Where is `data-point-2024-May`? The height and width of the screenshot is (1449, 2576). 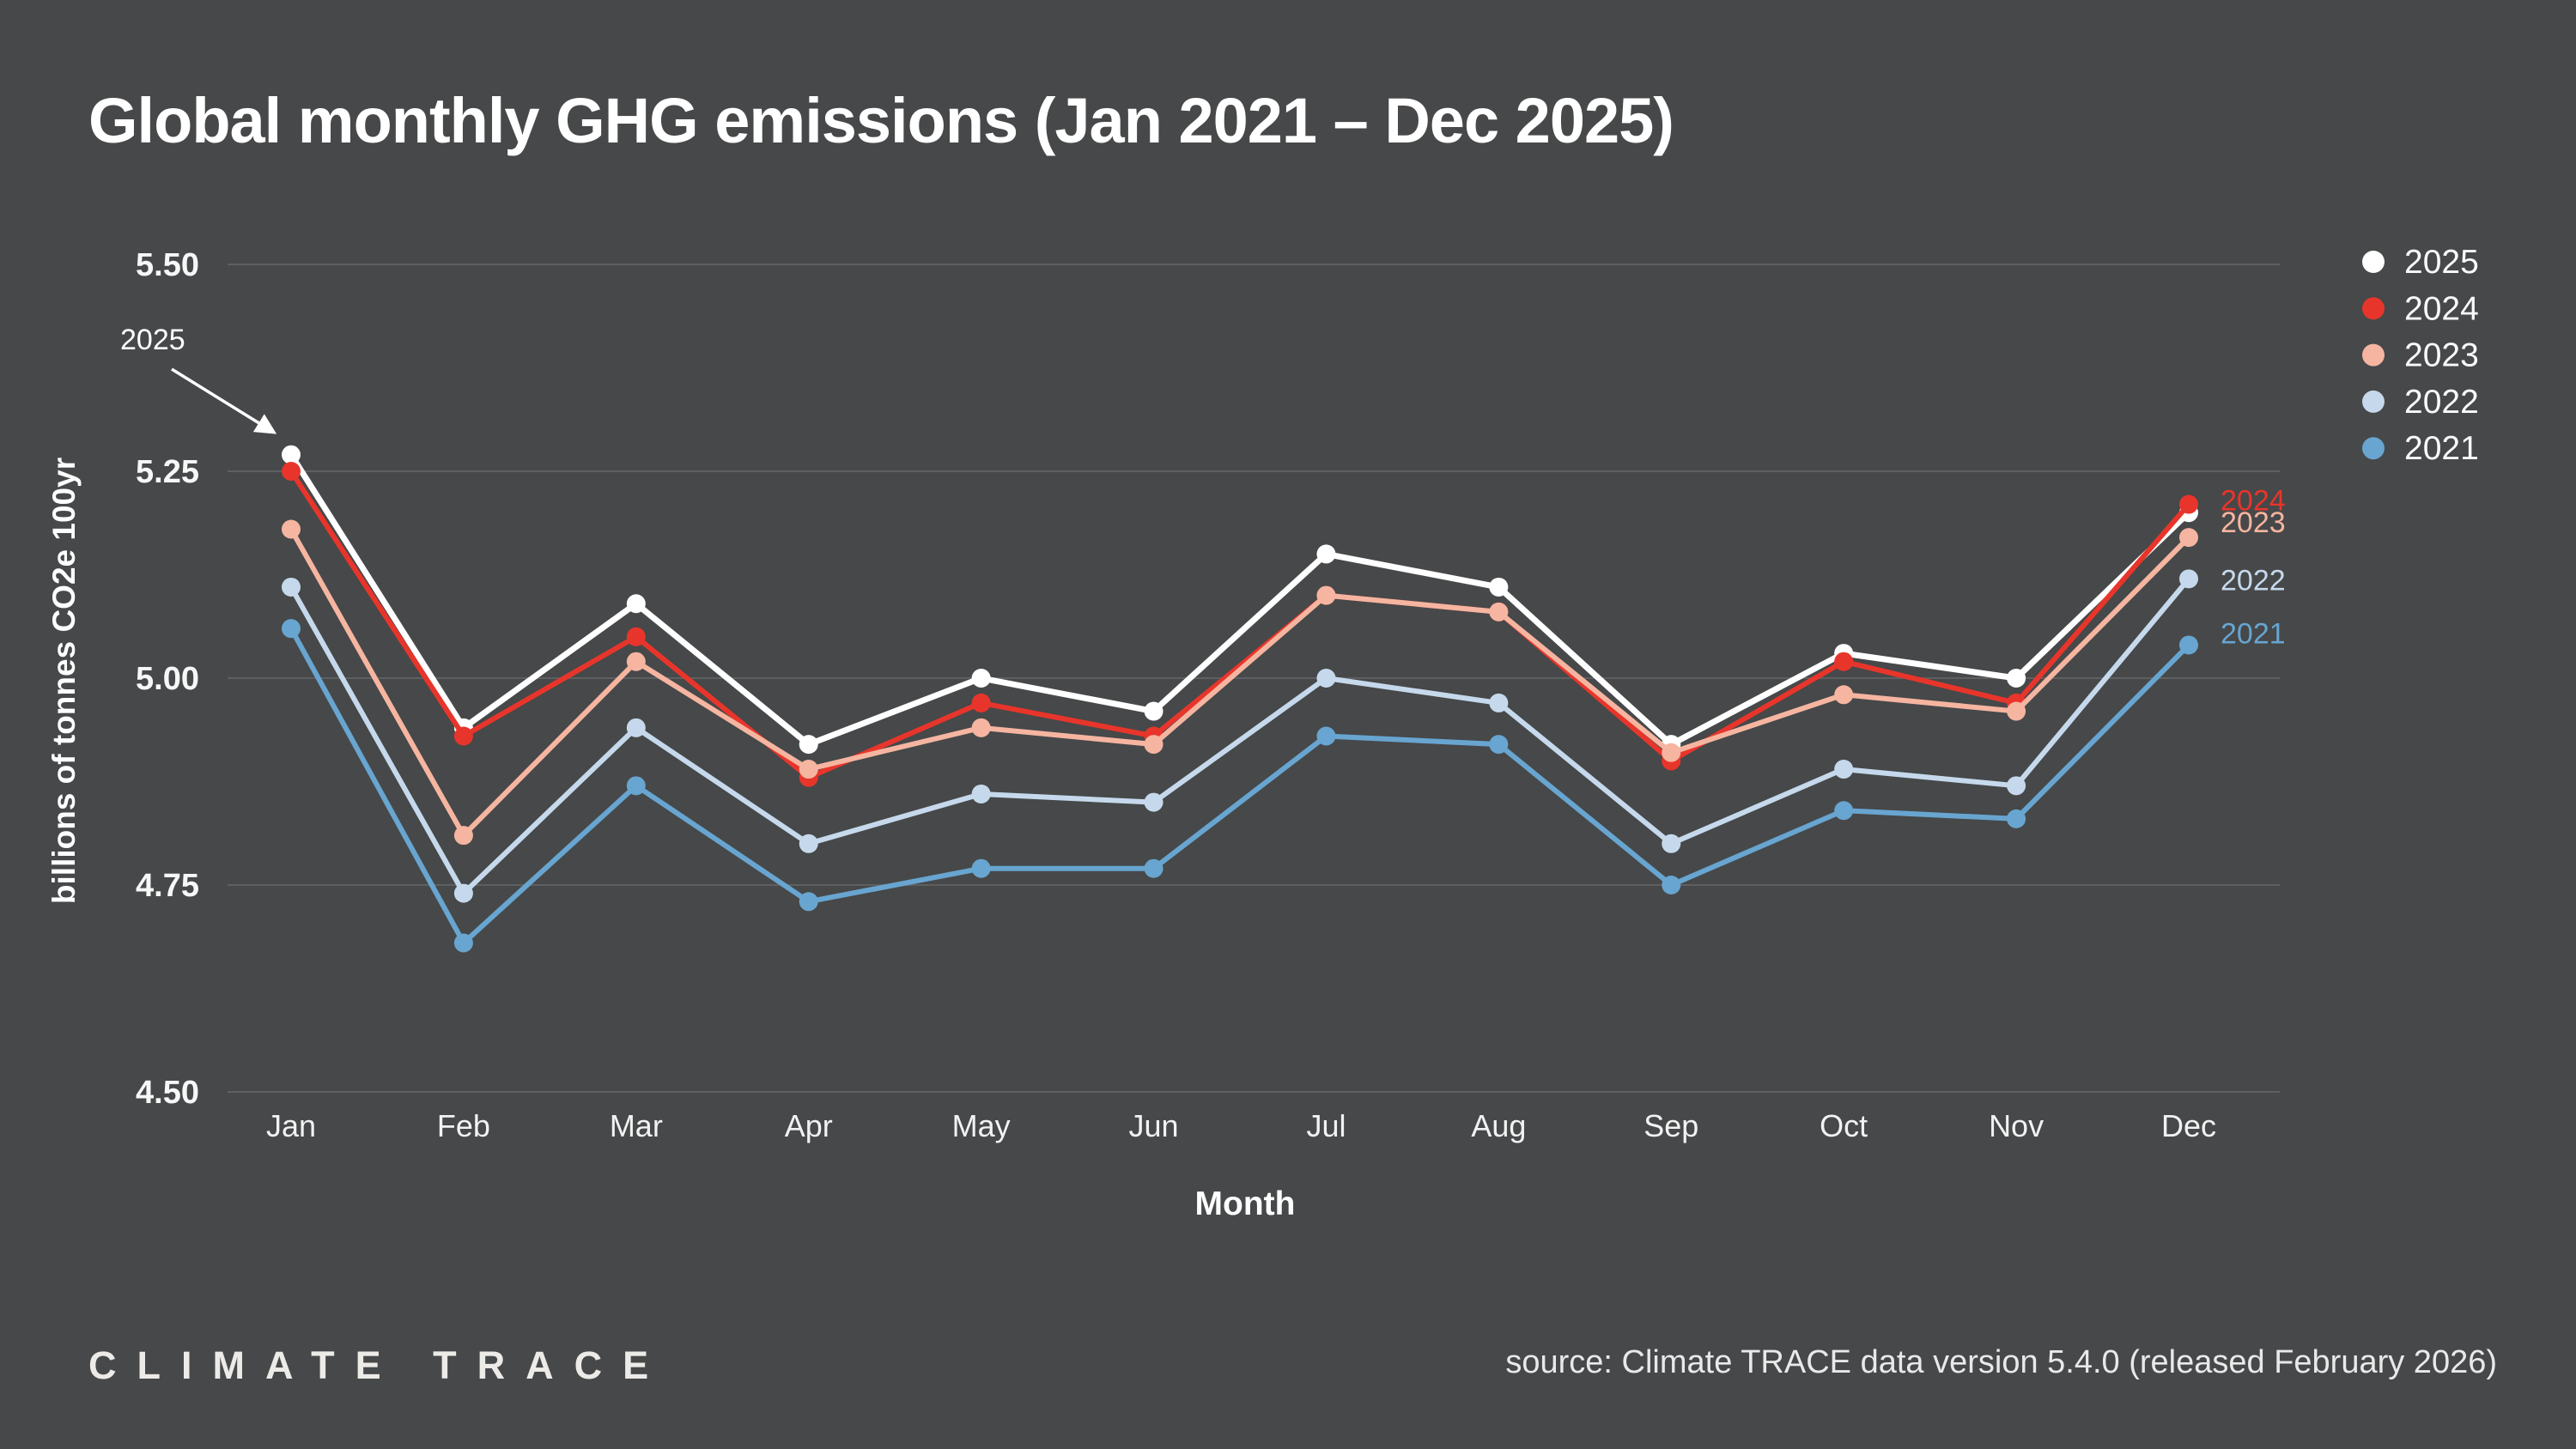 data-point-2024-May is located at coordinates (981, 702).